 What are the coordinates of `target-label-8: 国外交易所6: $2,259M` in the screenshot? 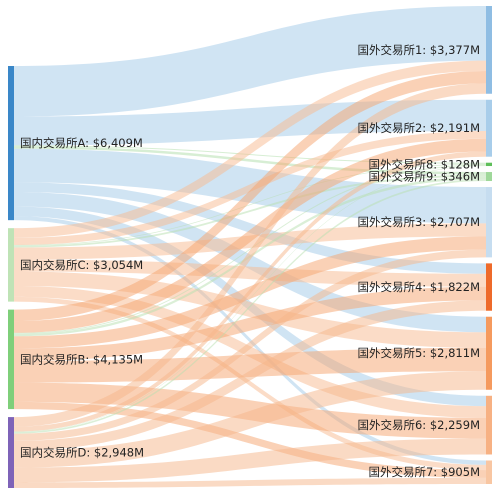 It's located at (418, 425).